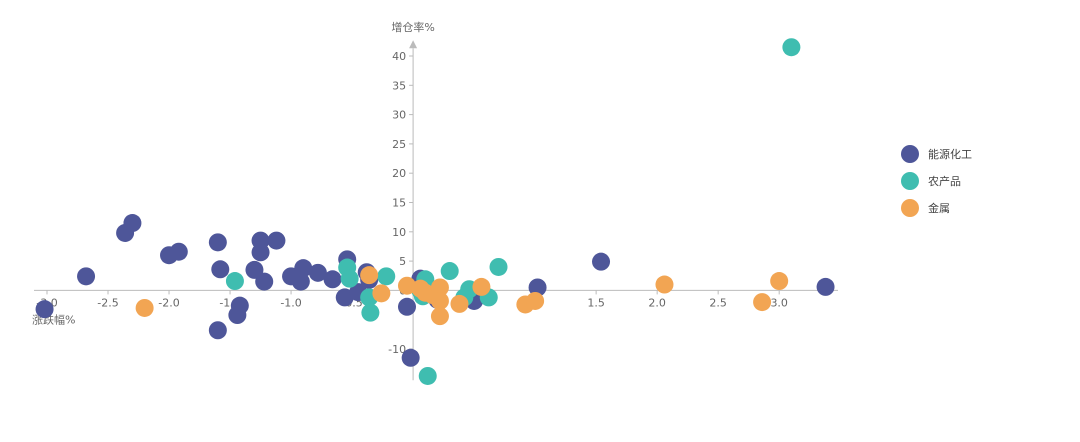  Describe the element at coordinates (718, 302) in the screenshot. I see `x-tick-label: 2.5` at that location.